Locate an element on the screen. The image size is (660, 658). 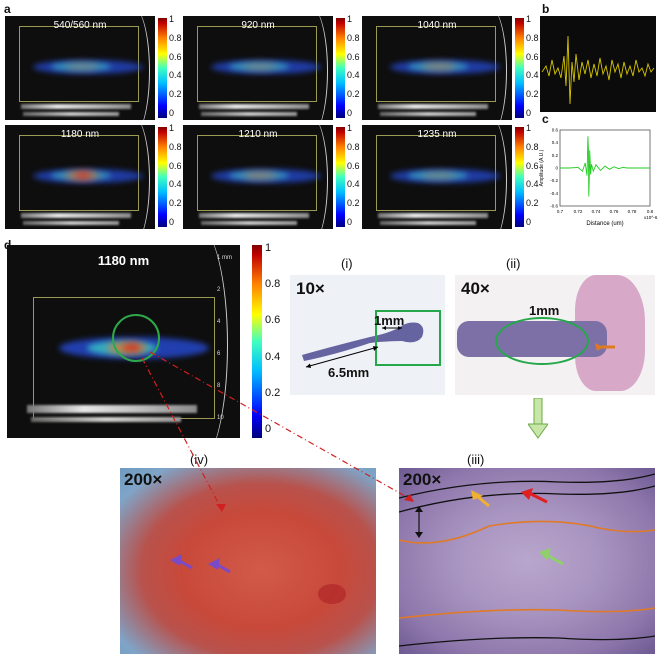
mag-40x: 40× is located at coordinates (475, 288).